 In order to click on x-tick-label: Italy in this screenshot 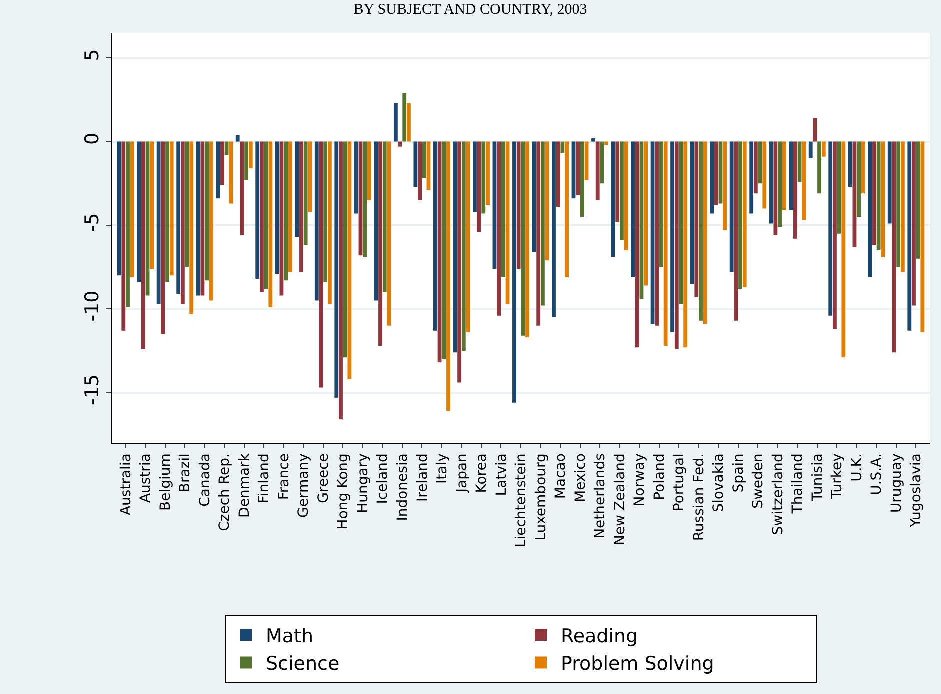, I will do `click(442, 469)`.